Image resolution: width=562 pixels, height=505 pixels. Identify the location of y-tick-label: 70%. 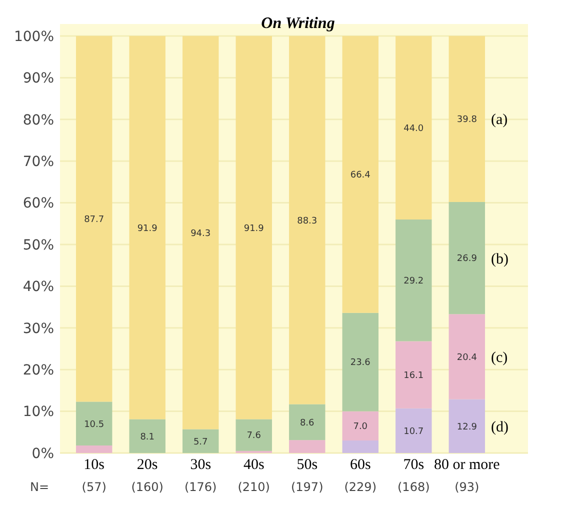
(38, 162).